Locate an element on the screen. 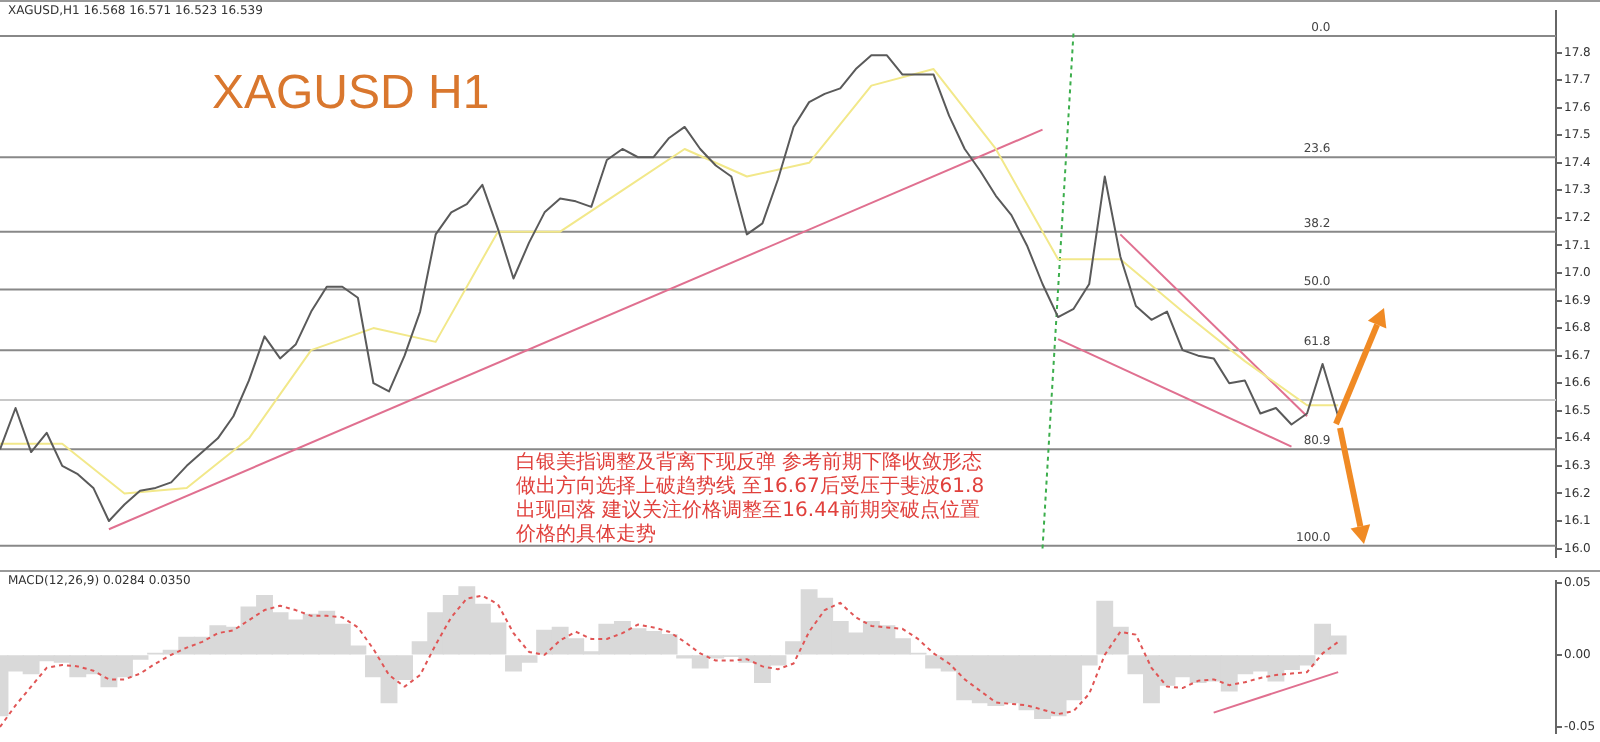 This screenshot has width=1600, height=742. annotation: 出现回落 建议关注价格调整至16.44前期突破点位置 is located at coordinates (749, 511).